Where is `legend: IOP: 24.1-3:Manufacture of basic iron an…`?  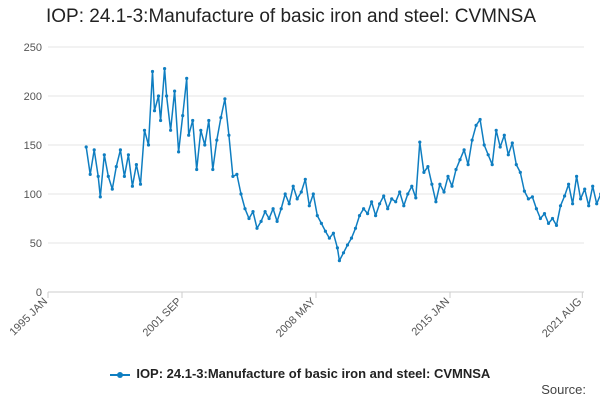 legend: IOP: 24.1-3:Manufacture of basic iron an… is located at coordinates (300, 373).